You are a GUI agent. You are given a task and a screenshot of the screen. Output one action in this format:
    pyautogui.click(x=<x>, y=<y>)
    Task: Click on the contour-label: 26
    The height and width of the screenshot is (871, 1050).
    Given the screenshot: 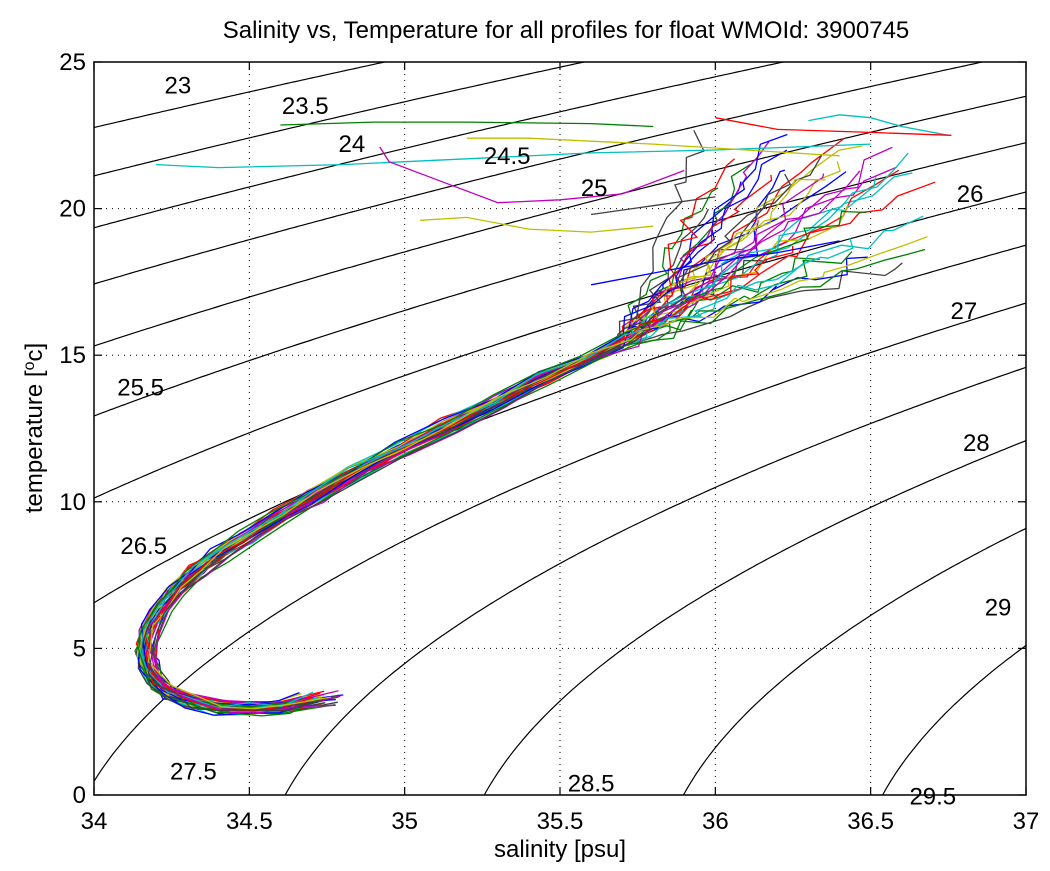 What is the action you would take?
    pyautogui.click(x=970, y=194)
    